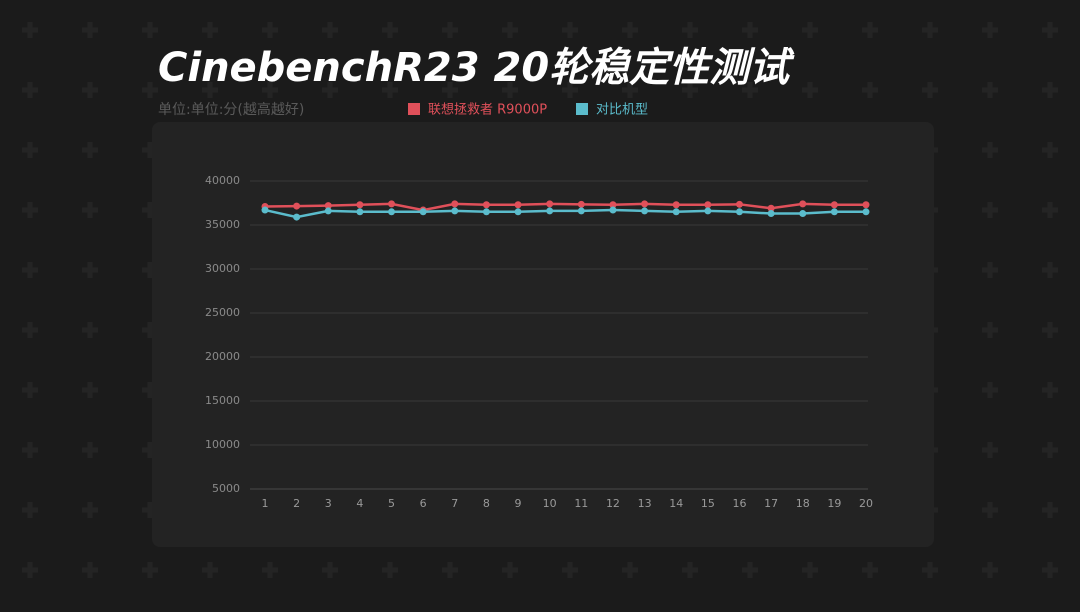 Image resolution: width=1080 pixels, height=612 pixels. I want to click on x-tick-label: 7, so click(454, 503).